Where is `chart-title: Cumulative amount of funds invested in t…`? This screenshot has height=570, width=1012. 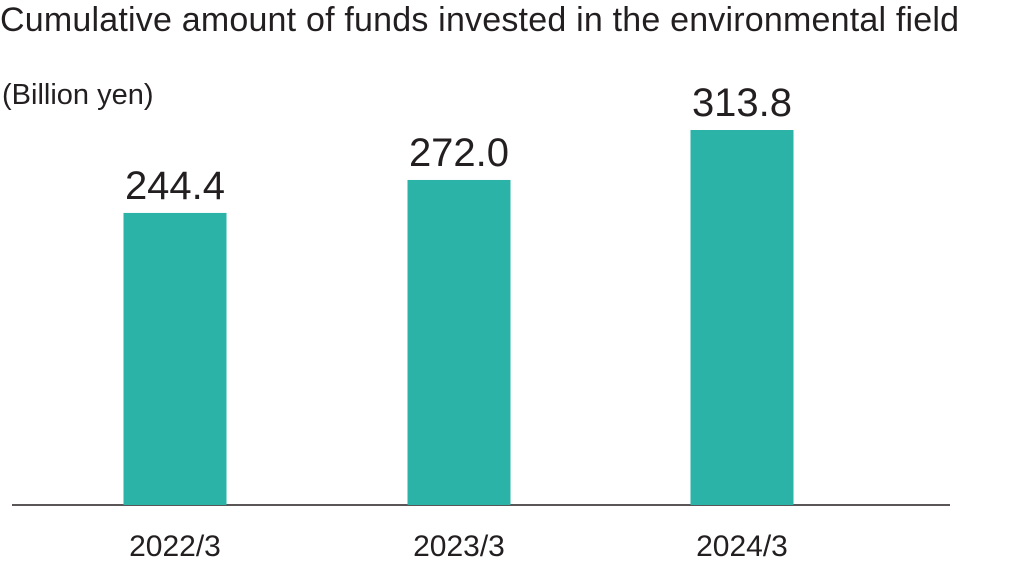
chart-title: Cumulative amount of funds invested in t… is located at coordinates (480, 20).